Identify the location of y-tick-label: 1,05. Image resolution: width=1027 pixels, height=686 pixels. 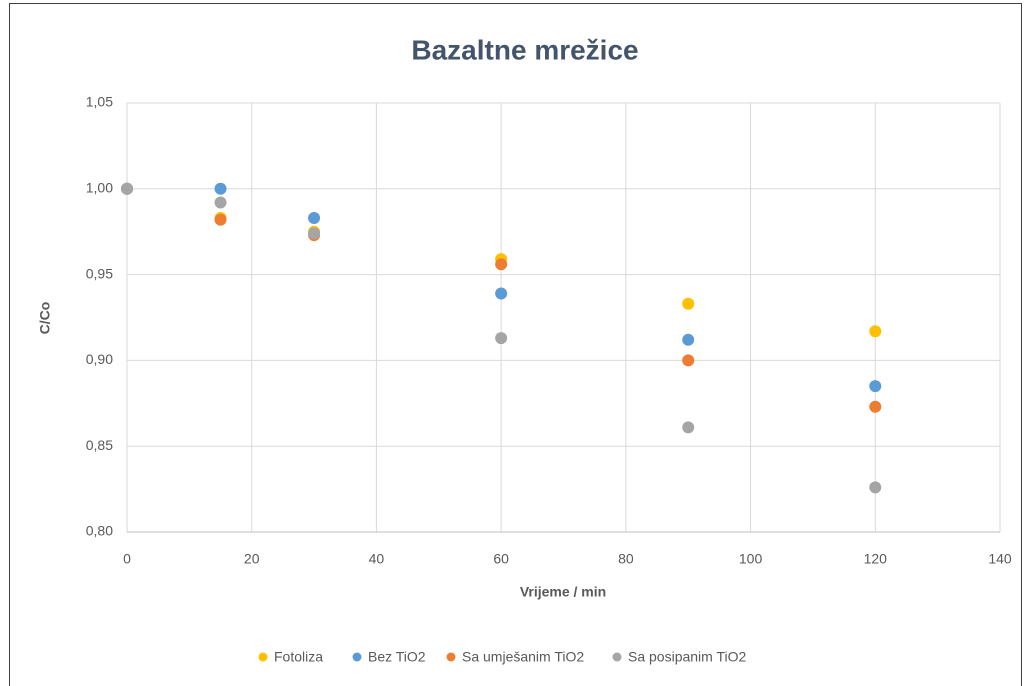
(99, 102).